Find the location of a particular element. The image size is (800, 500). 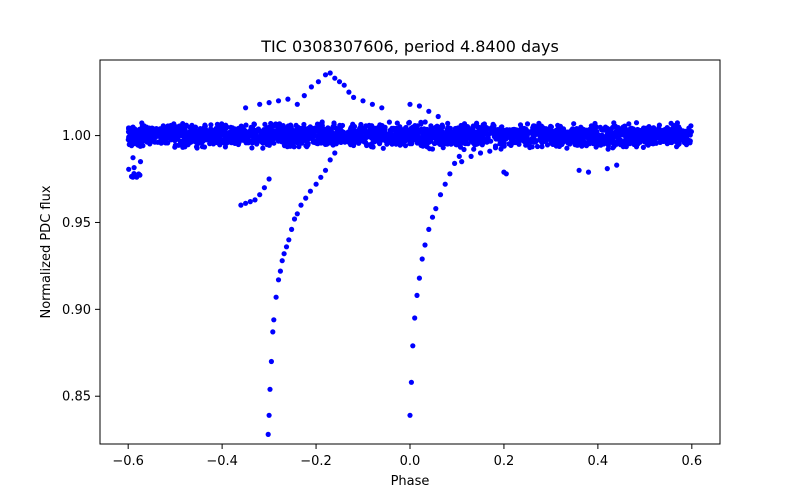

y-axis-label: Normalized PDC flux is located at coordinates (46, 251).